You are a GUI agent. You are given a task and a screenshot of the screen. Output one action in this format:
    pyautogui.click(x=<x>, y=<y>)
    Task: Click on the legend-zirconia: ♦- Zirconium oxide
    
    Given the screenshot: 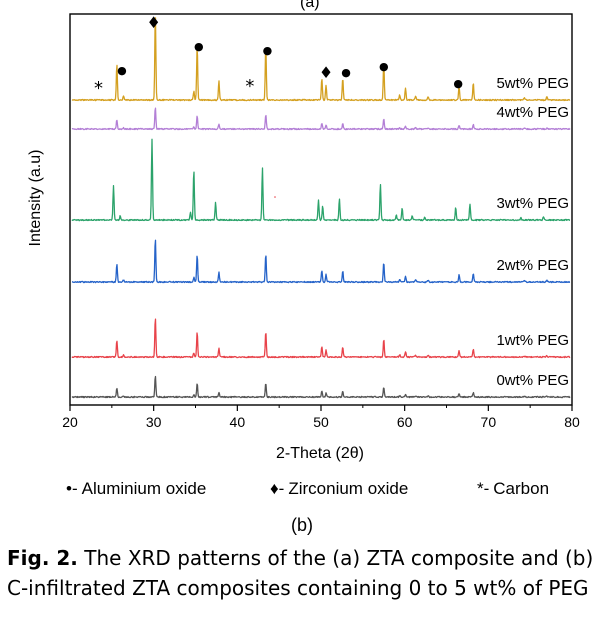 What is the action you would take?
    pyautogui.click(x=339, y=489)
    